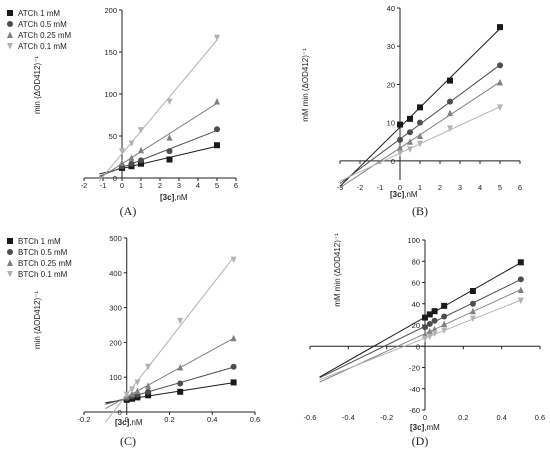 Image resolution: width=550 pixels, height=456 pixels. Describe the element at coordinates (348, 417) in the screenshot. I see `x-tick-label: -0.4` at that location.